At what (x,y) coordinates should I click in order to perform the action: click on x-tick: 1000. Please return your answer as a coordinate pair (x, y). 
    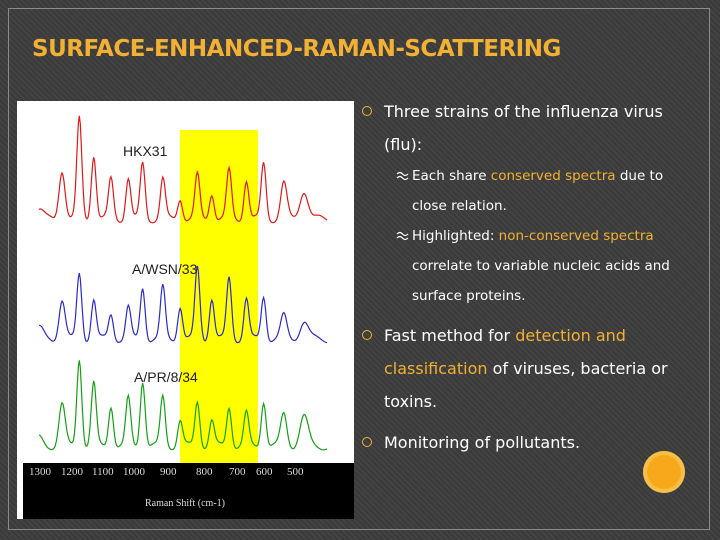
    Looking at the image, I should click on (134, 472).